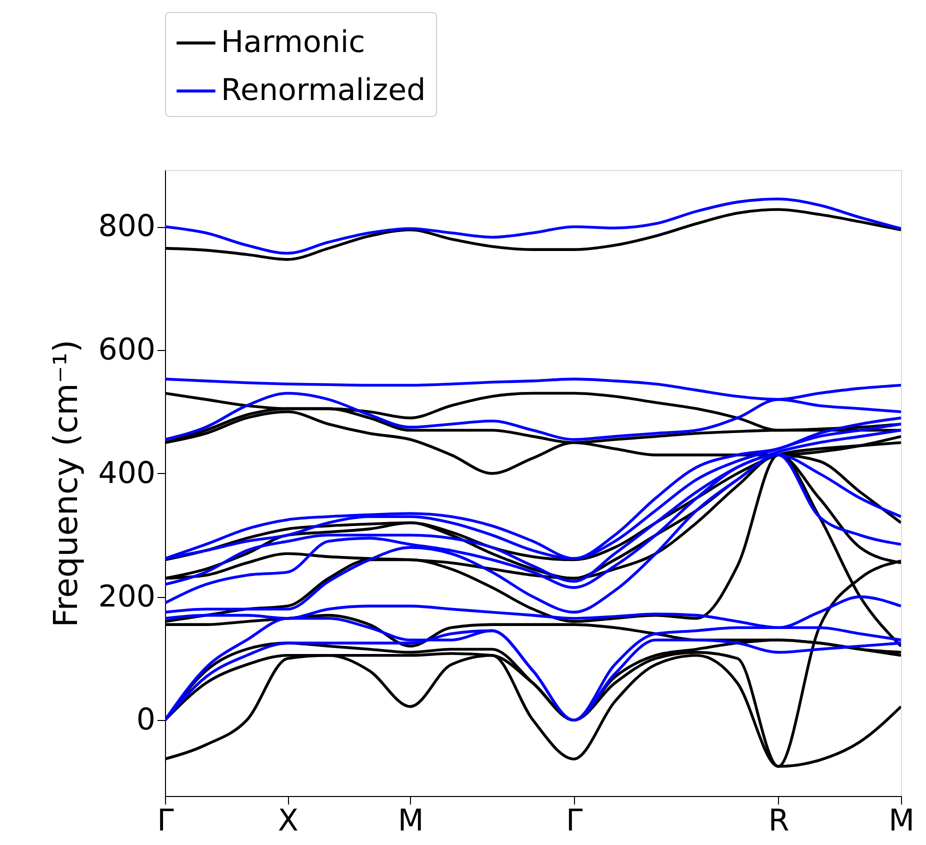 The width and height of the screenshot is (926, 845). I want to click on y-tick-label: 0, so click(146, 720).